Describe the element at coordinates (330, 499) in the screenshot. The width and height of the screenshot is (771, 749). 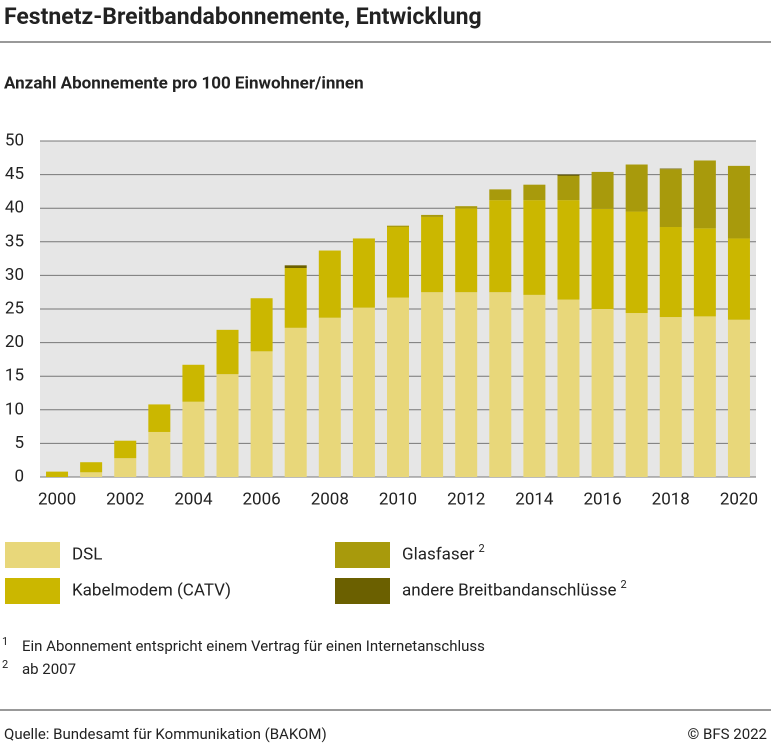
I see `x-tick-label: 2008` at that location.